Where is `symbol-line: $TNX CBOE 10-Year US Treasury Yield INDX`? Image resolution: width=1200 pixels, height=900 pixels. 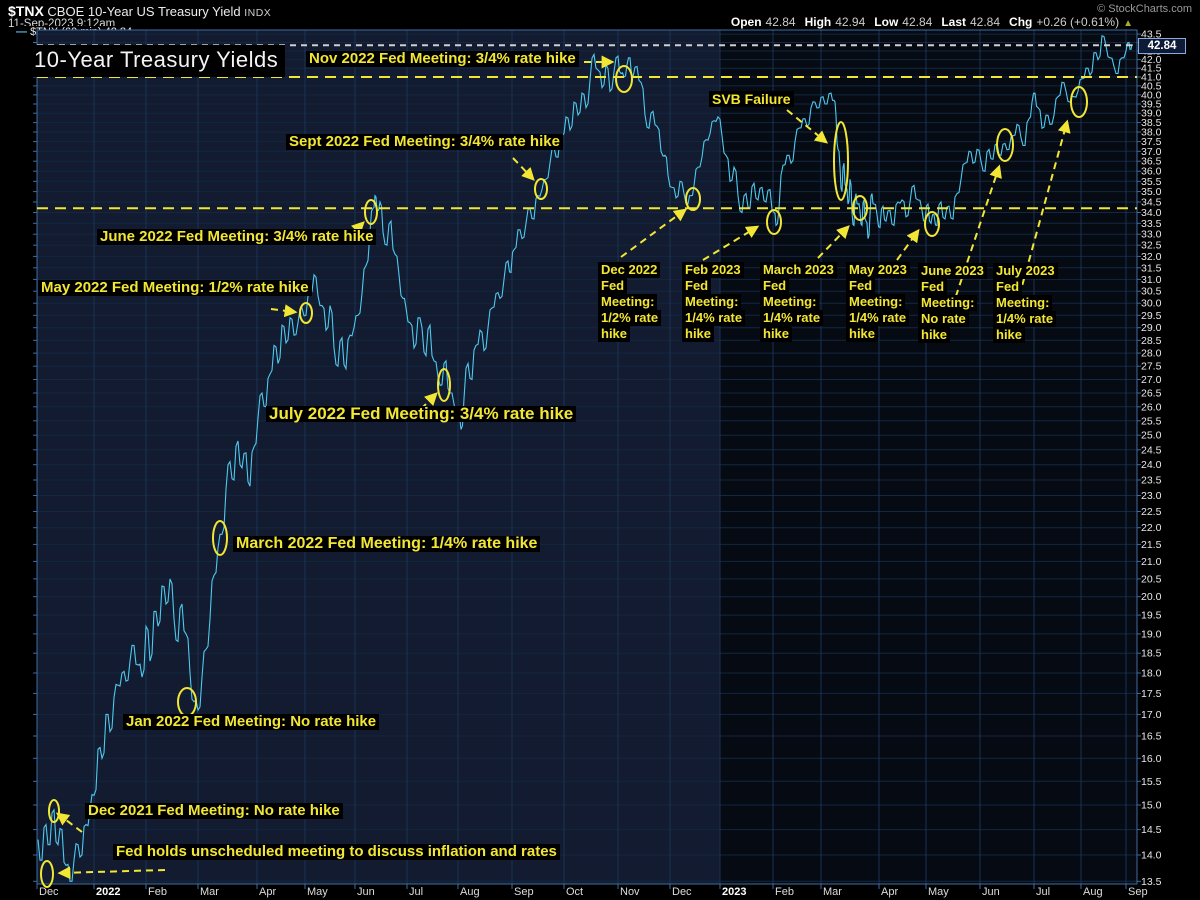 symbol-line: $TNX CBOE 10-Year US Treasury Yield INDX is located at coordinates (139, 11).